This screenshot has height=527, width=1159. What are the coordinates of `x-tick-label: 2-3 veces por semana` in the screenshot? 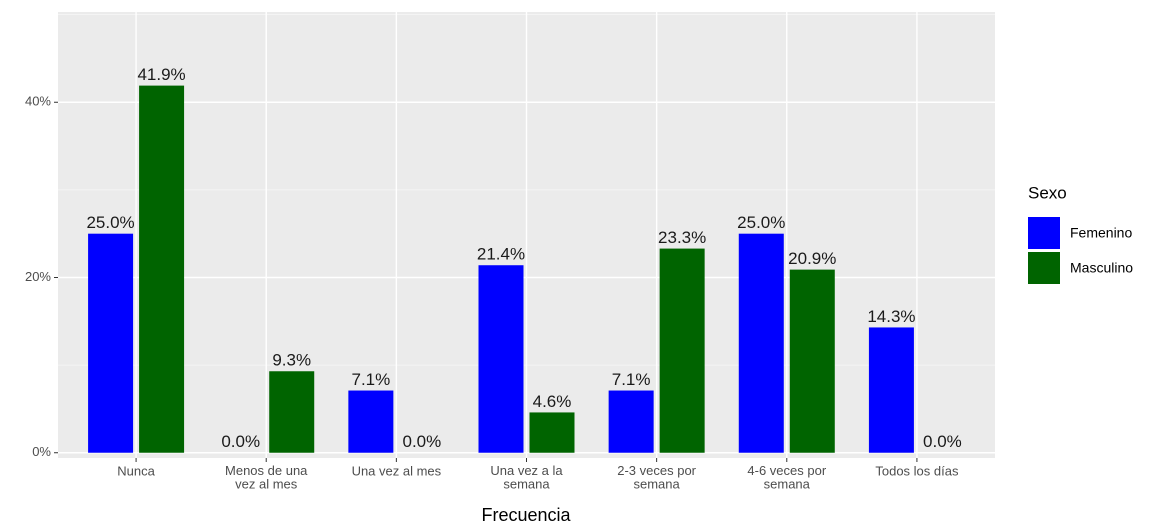 It's located at (656, 477).